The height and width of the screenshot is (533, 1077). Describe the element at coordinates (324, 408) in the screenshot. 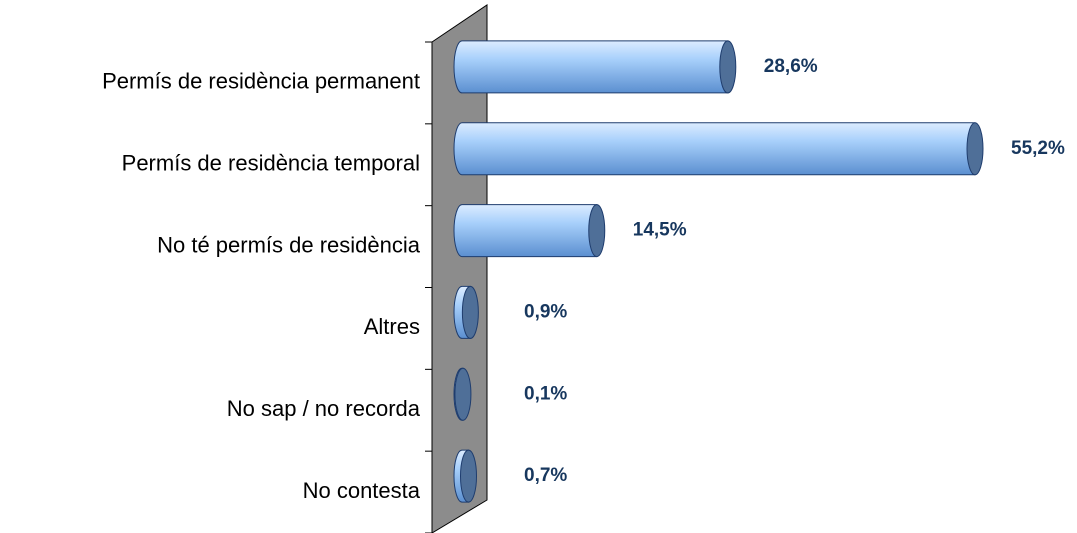

I see `category-label: No sap / no recorda` at that location.